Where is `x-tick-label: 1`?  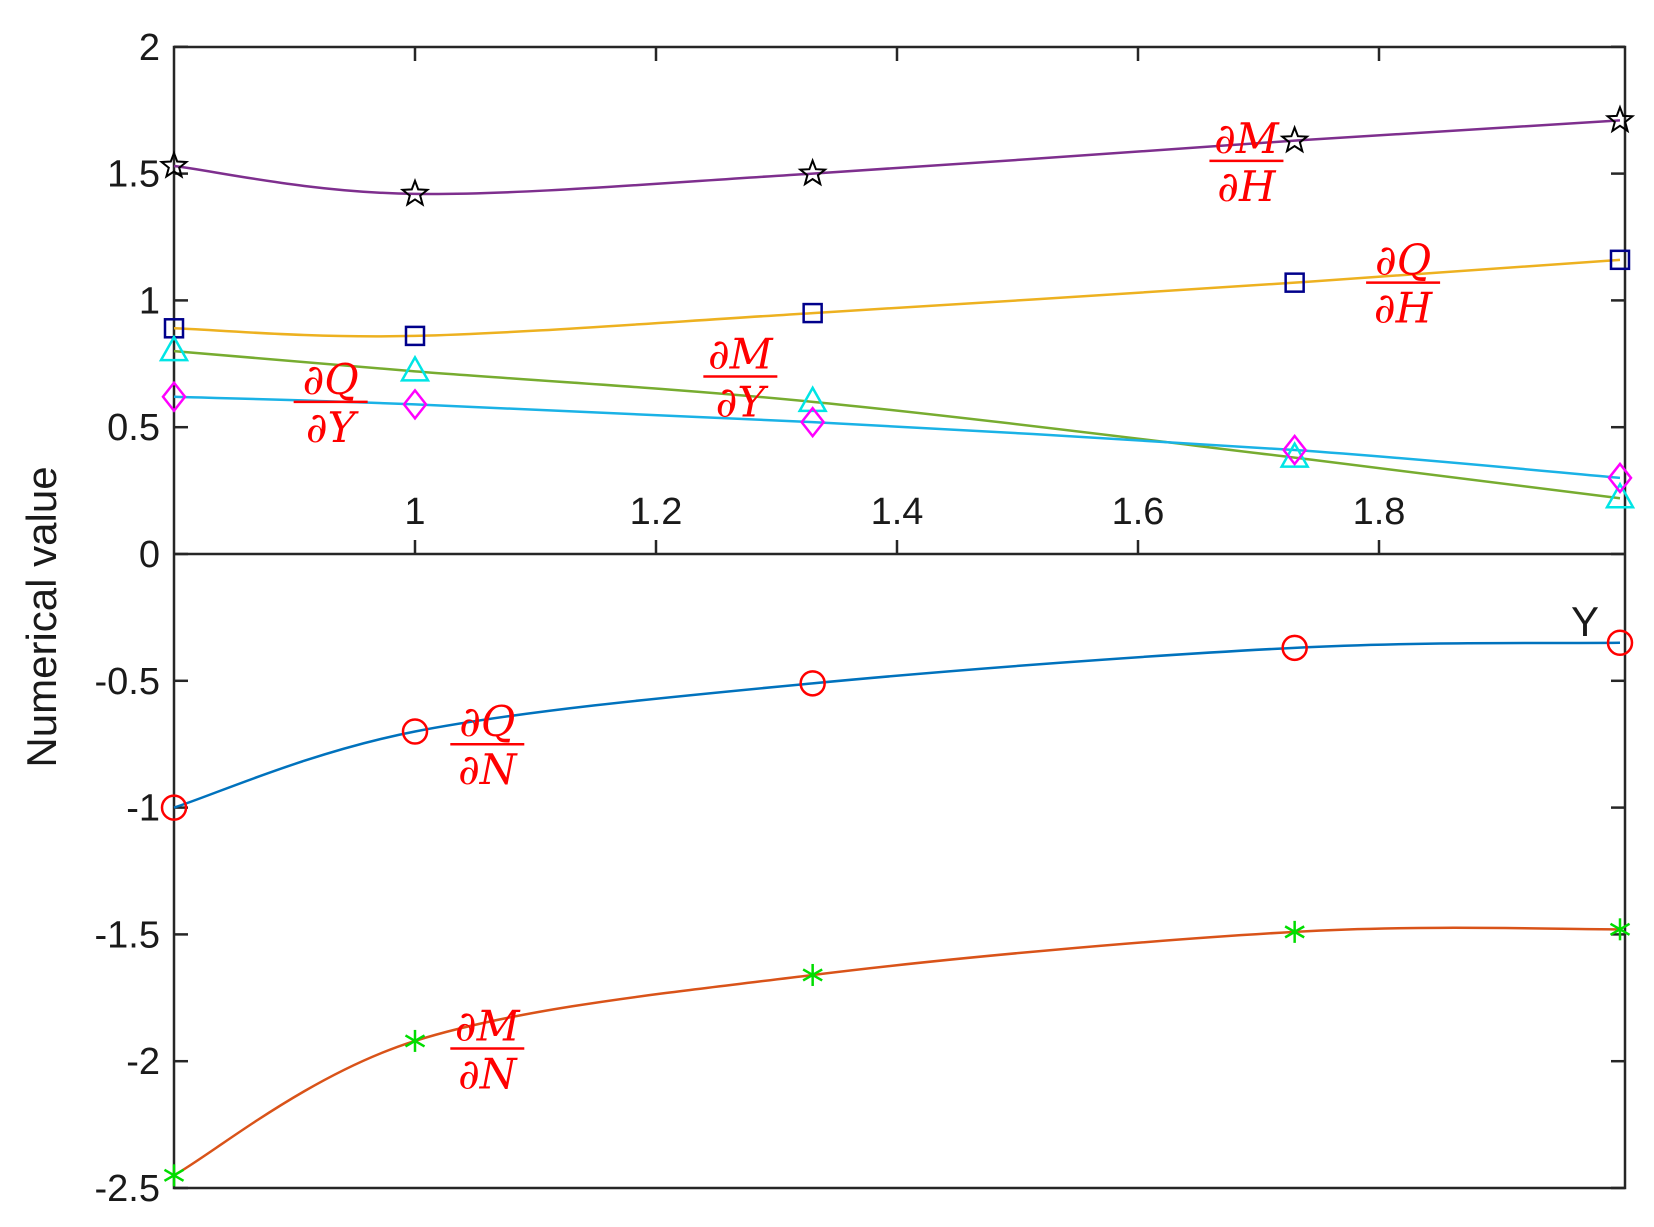 x-tick-label: 1 is located at coordinates (414, 512).